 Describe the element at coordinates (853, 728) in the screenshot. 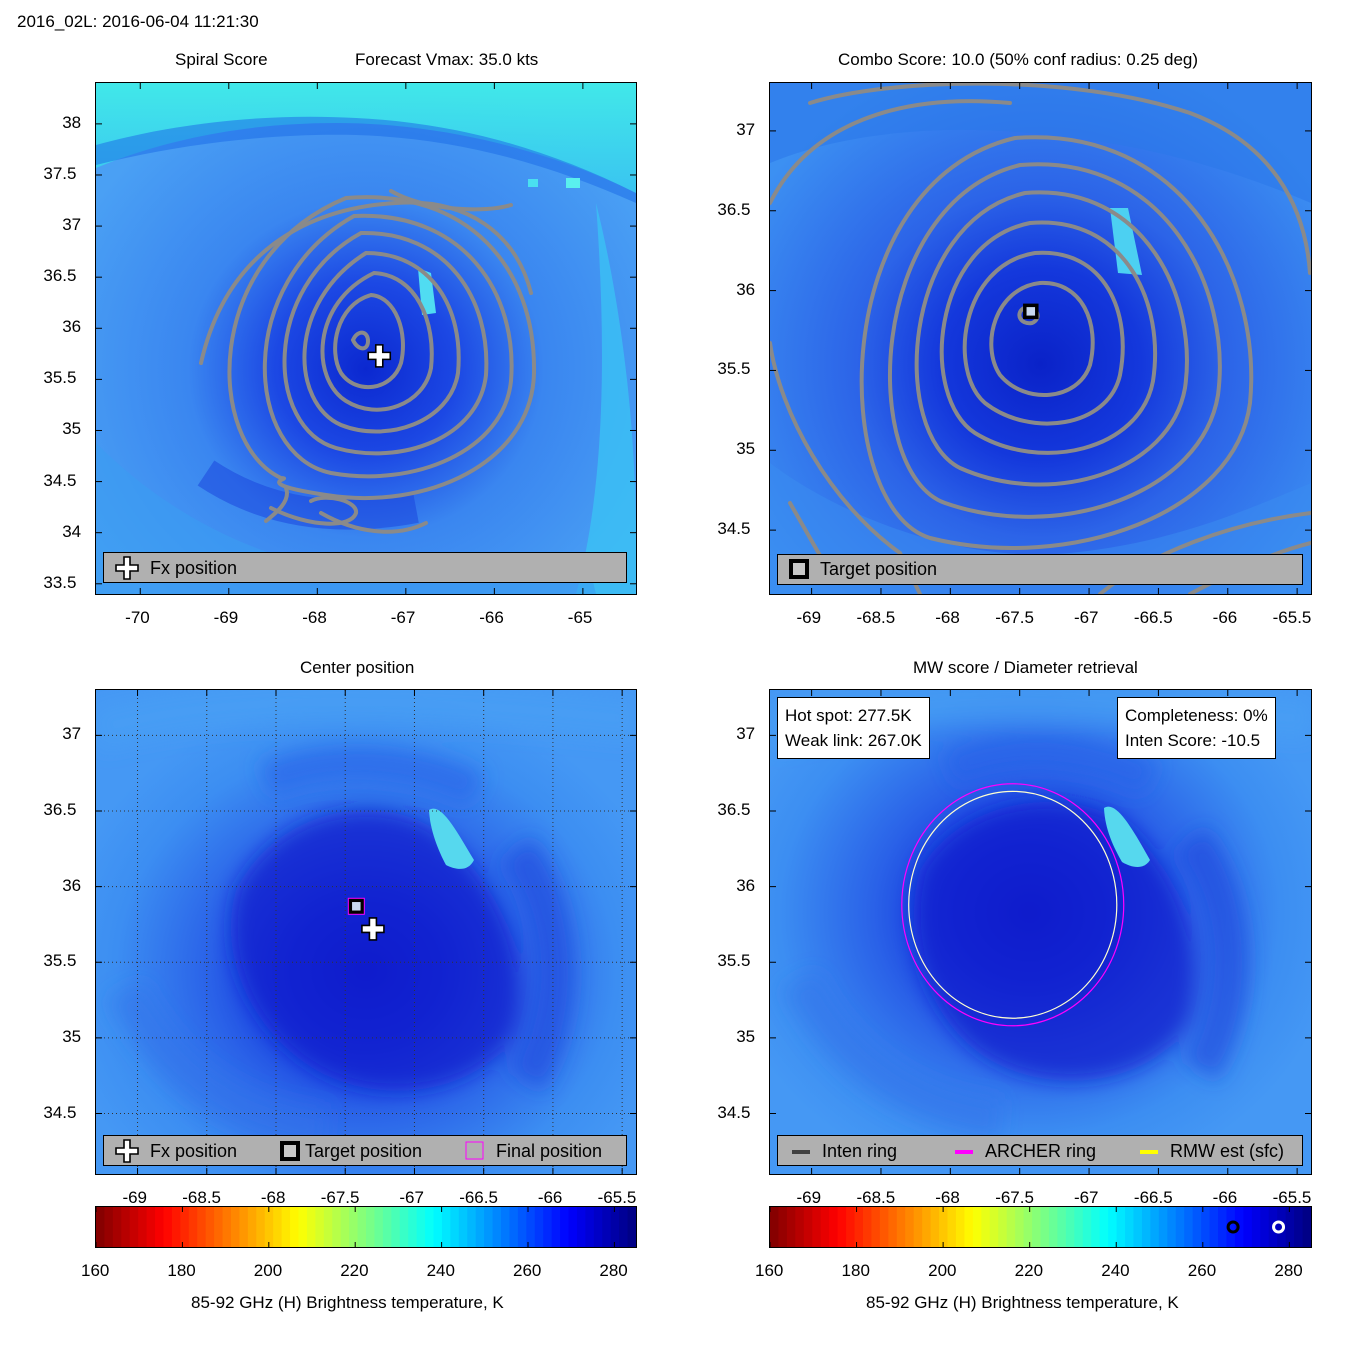

I see `hot-spot-info: Hot spot: 277.5K Weak link: 267.0K` at that location.